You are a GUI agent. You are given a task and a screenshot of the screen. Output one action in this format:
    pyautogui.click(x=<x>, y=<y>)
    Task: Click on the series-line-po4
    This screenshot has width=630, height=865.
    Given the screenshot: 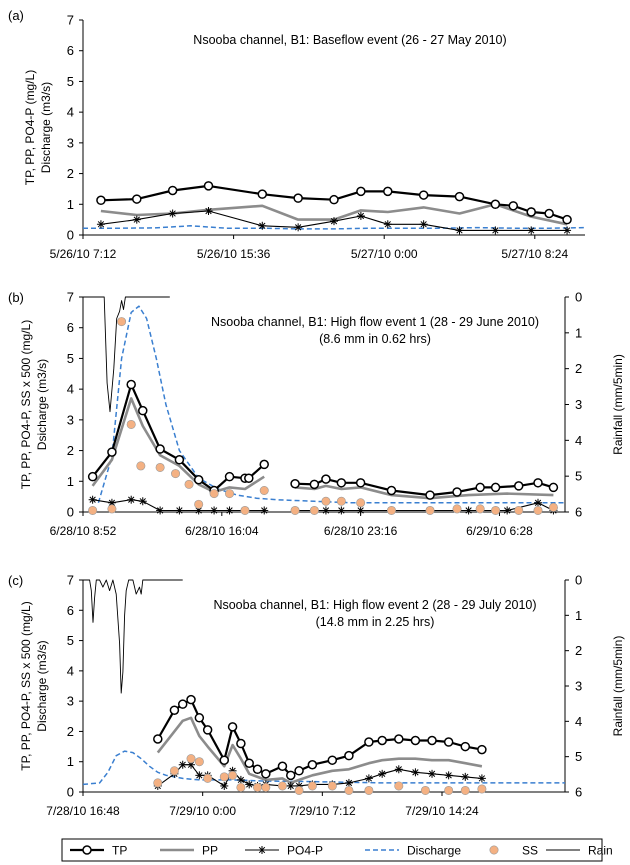 What is the action you would take?
    pyautogui.click(x=334, y=220)
    